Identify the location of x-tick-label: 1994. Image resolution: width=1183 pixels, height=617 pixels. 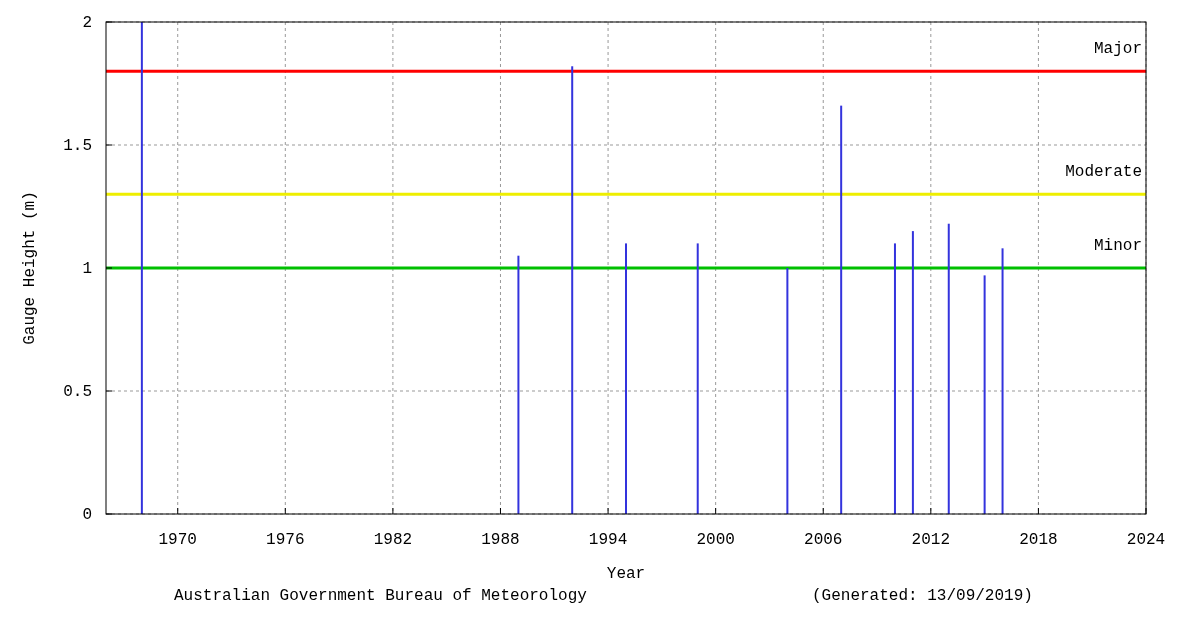
(608, 540).